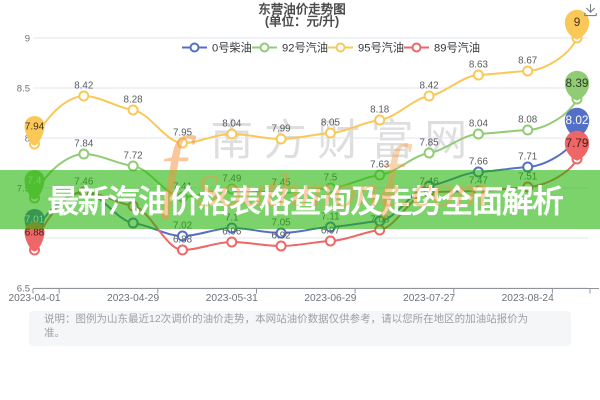 This screenshot has height=400, width=600. I want to click on svg-text: 8.18, so click(380, 110).